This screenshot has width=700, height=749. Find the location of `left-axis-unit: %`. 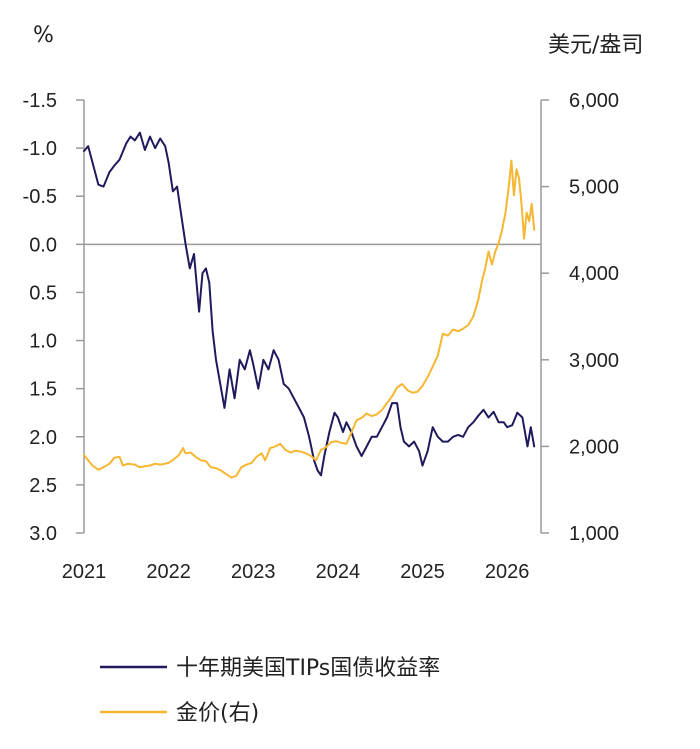

left-axis-unit: % is located at coordinates (43, 35).